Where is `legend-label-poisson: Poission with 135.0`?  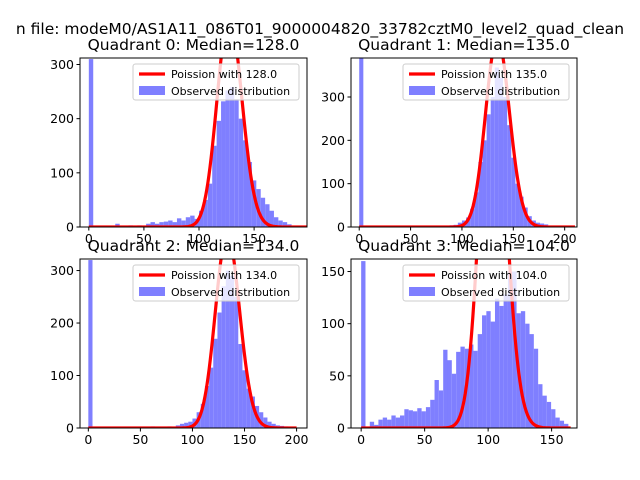 legend-label-poisson: Poission with 135.0 is located at coordinates (494, 74).